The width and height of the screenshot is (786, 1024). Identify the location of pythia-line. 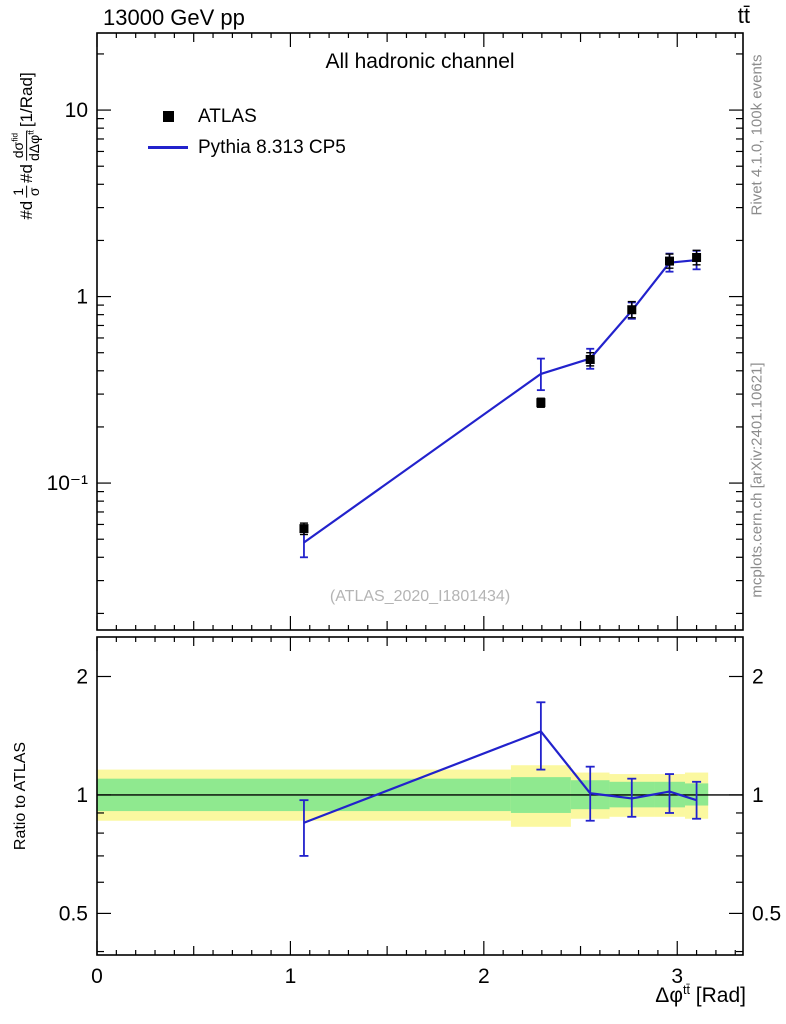
(500, 401).